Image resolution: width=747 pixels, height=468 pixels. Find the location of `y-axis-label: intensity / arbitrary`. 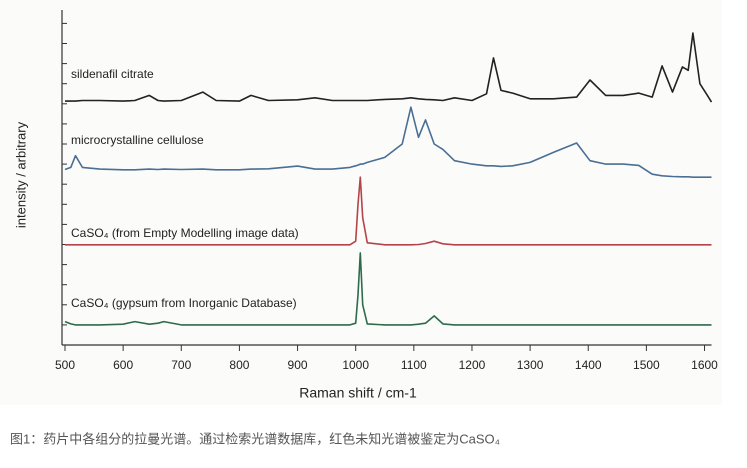

y-axis-label: intensity / arbitrary is located at coordinates (20, 174).